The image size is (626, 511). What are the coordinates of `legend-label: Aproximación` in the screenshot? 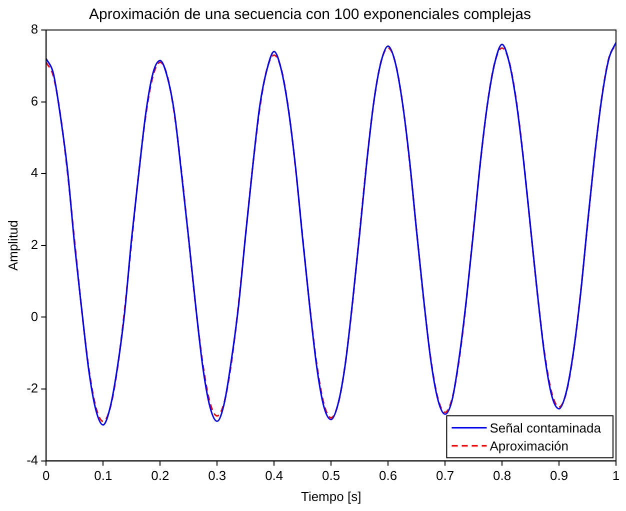 It's located at (529, 446).